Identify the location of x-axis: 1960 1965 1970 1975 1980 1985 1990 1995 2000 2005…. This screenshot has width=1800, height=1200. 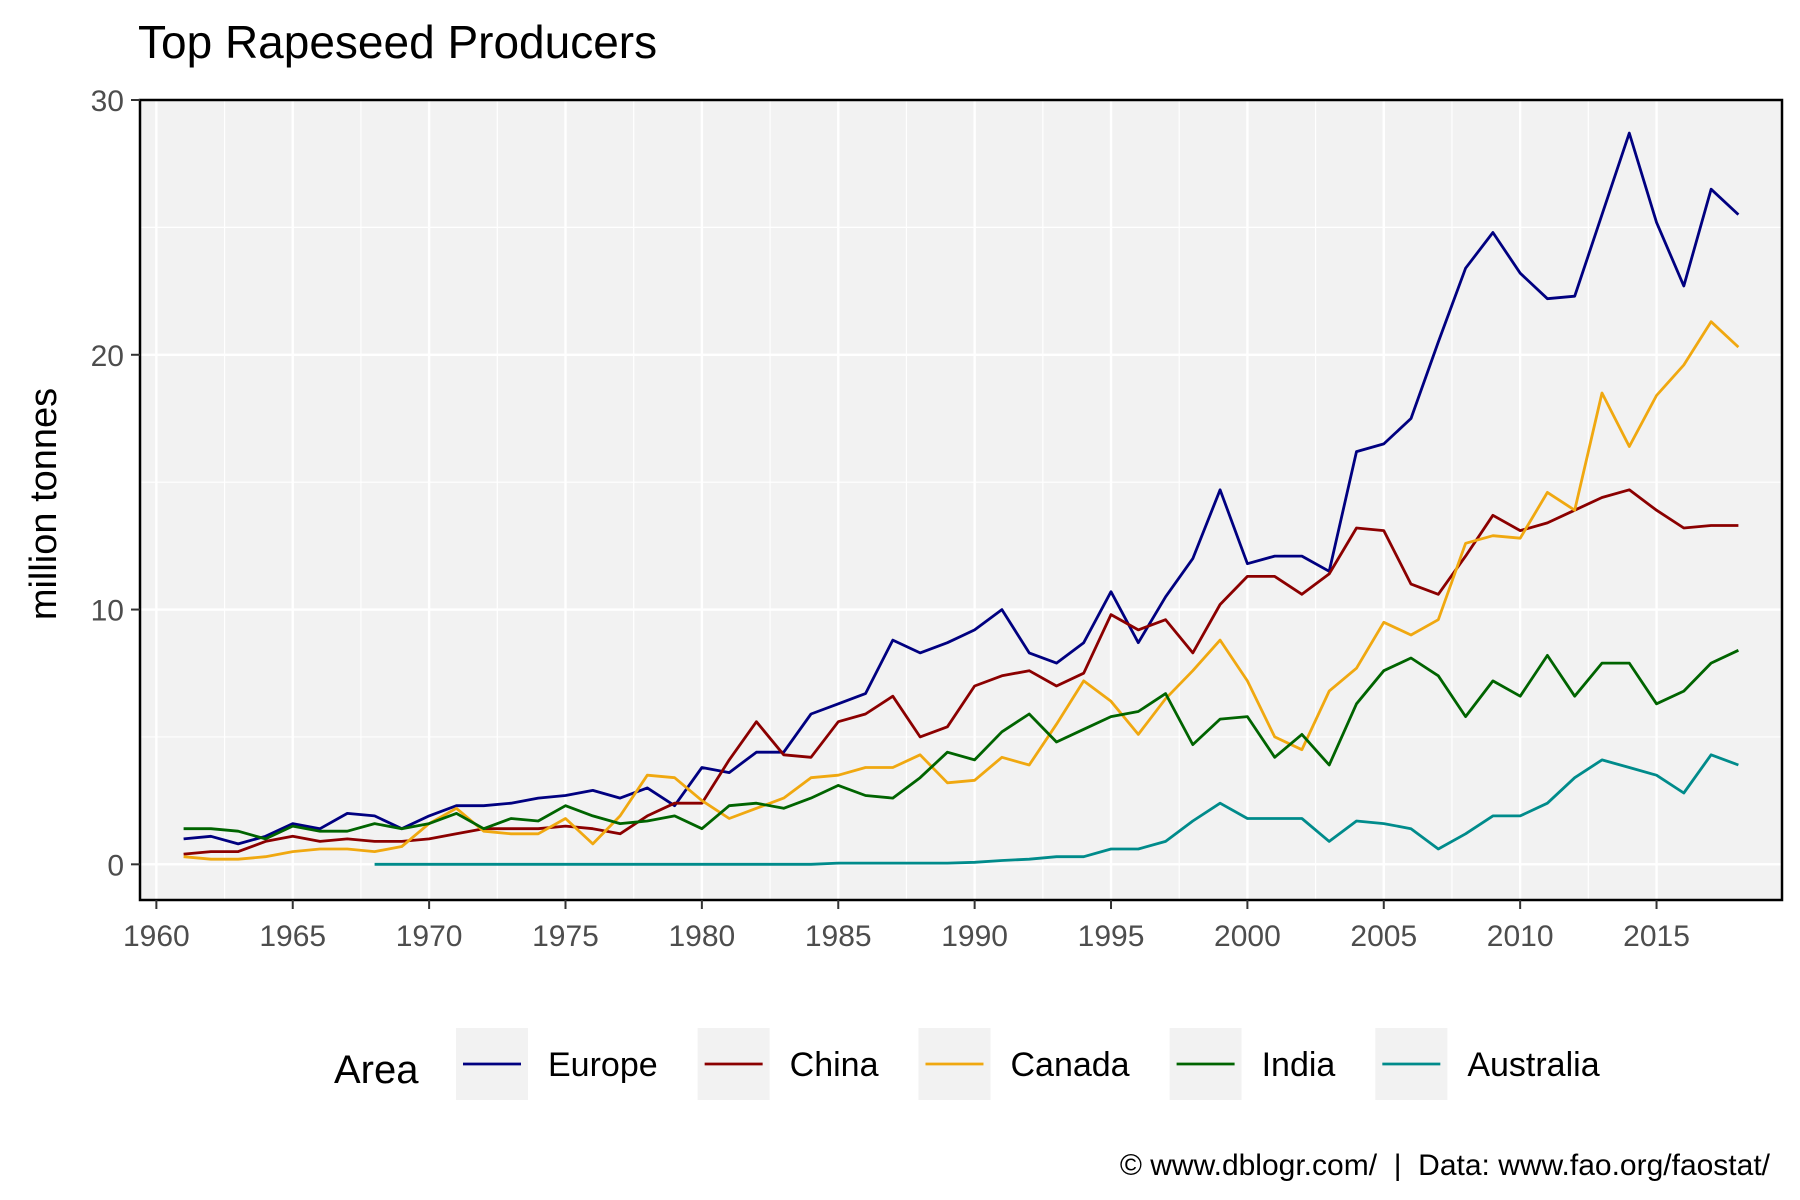
(906, 926).